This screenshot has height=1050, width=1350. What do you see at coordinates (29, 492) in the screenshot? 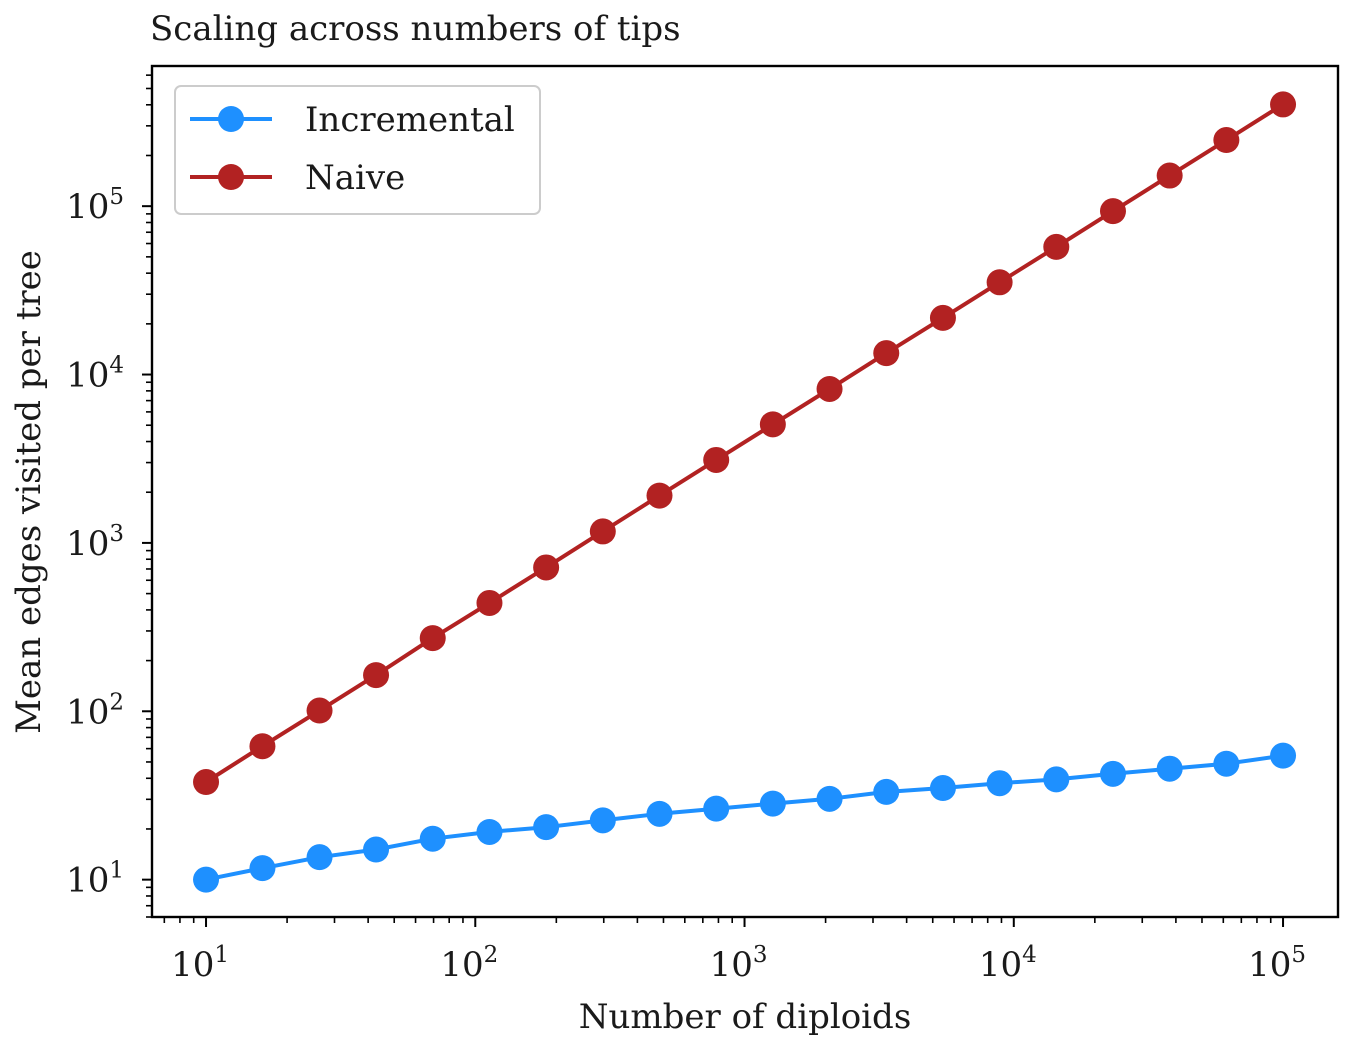
I see `y-axis-label: Mean edges visited per tree` at bounding box center [29, 492].